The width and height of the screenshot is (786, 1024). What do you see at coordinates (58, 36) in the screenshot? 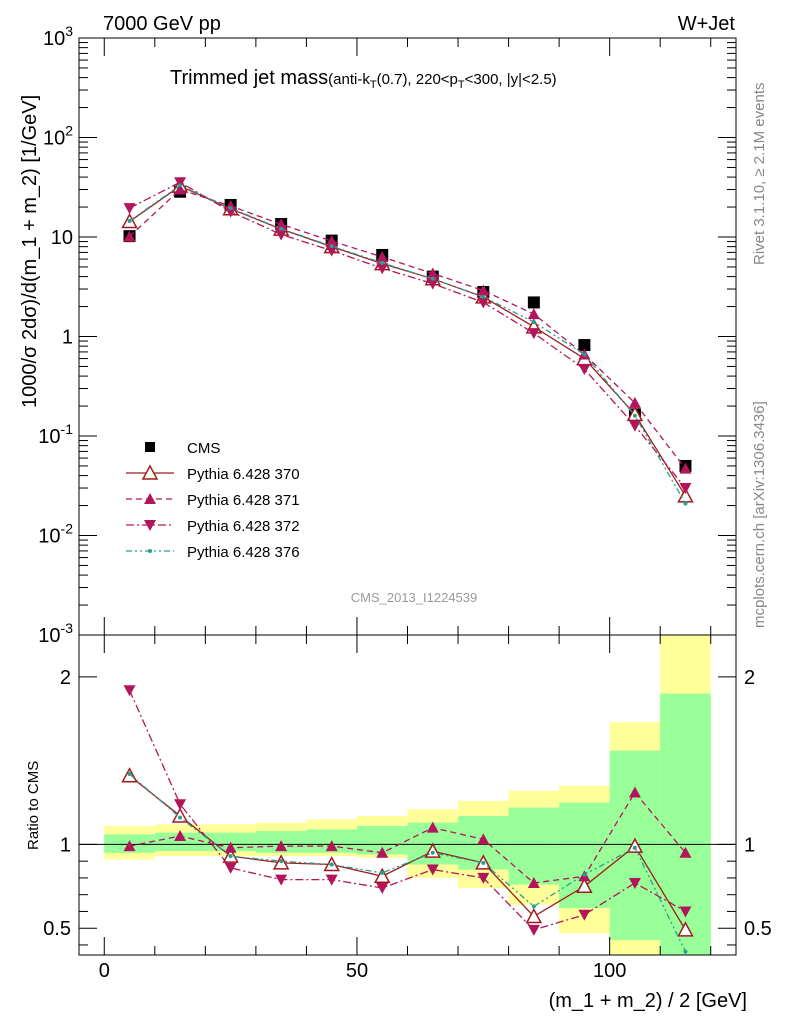
I see `main-y-tick-label: 10³` at bounding box center [58, 36].